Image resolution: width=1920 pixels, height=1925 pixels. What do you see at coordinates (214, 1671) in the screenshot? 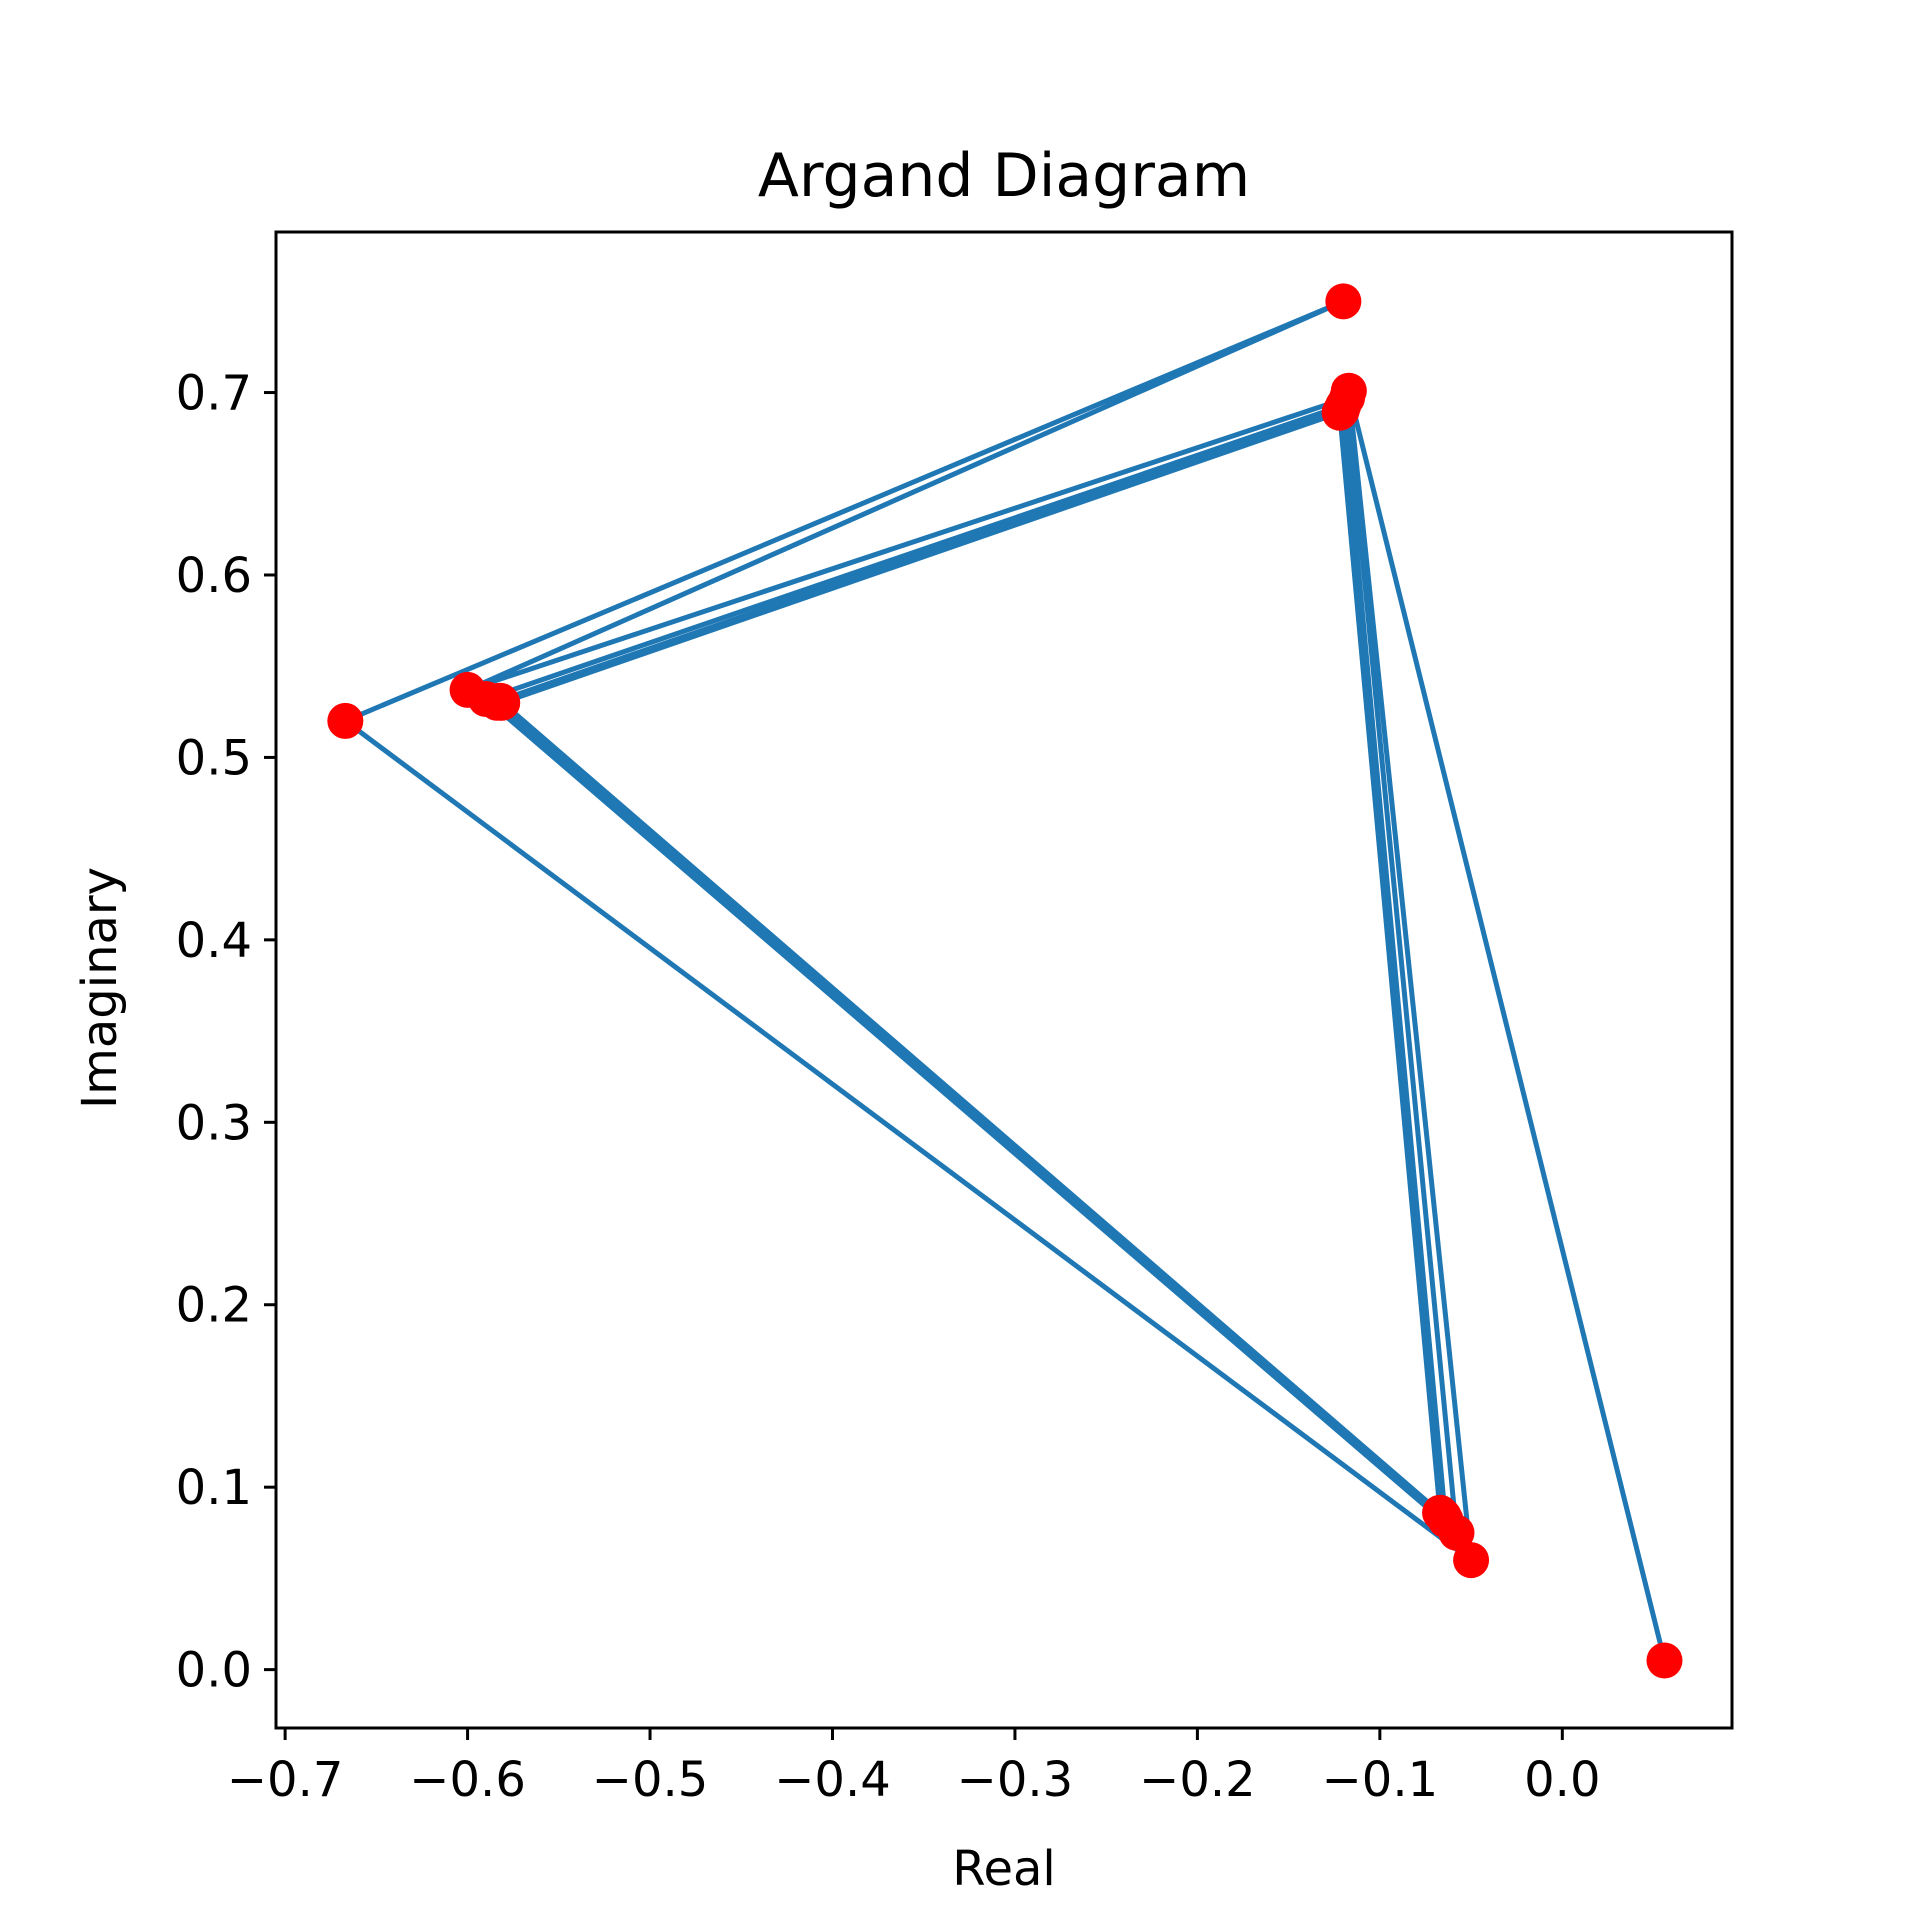
I see `y-tick-label: 0.0` at bounding box center [214, 1671].